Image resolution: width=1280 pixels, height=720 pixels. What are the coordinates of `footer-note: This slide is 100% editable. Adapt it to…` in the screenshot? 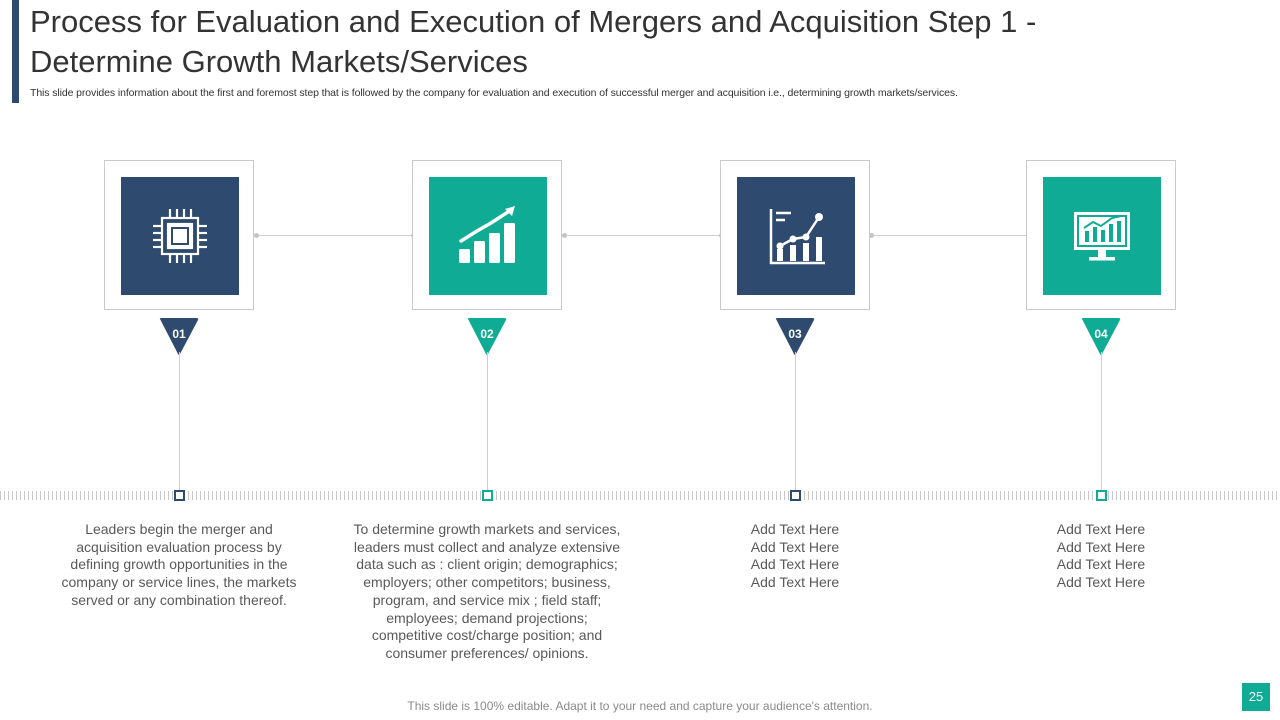 It's located at (640, 706).